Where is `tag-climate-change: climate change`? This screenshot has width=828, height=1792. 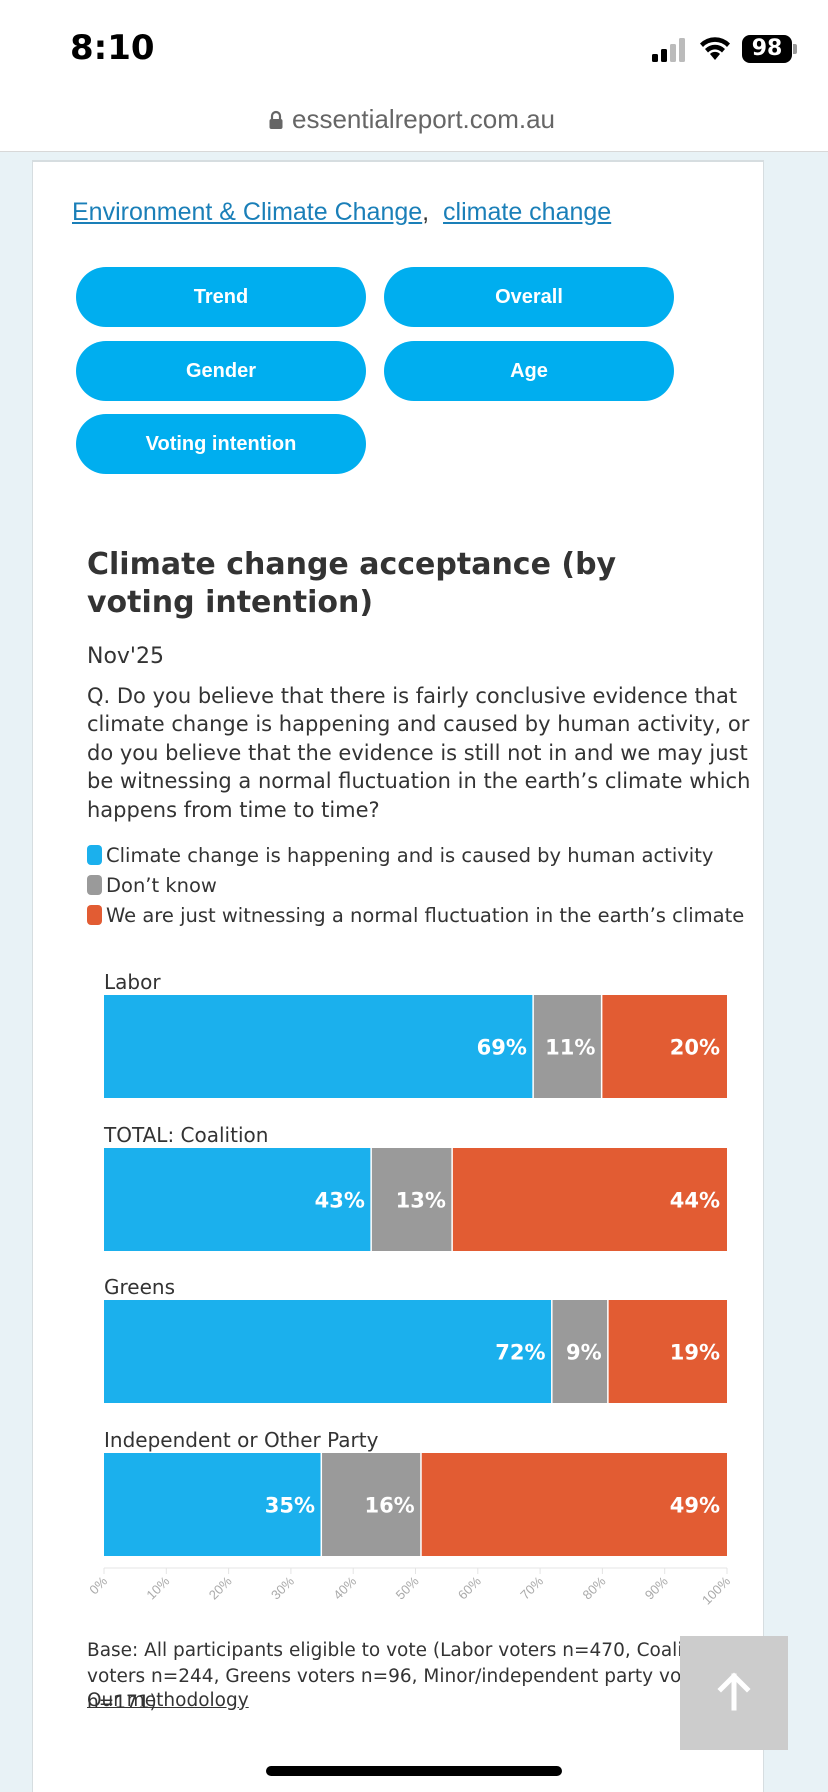
tag-climate-change: climate change is located at coordinates (527, 212).